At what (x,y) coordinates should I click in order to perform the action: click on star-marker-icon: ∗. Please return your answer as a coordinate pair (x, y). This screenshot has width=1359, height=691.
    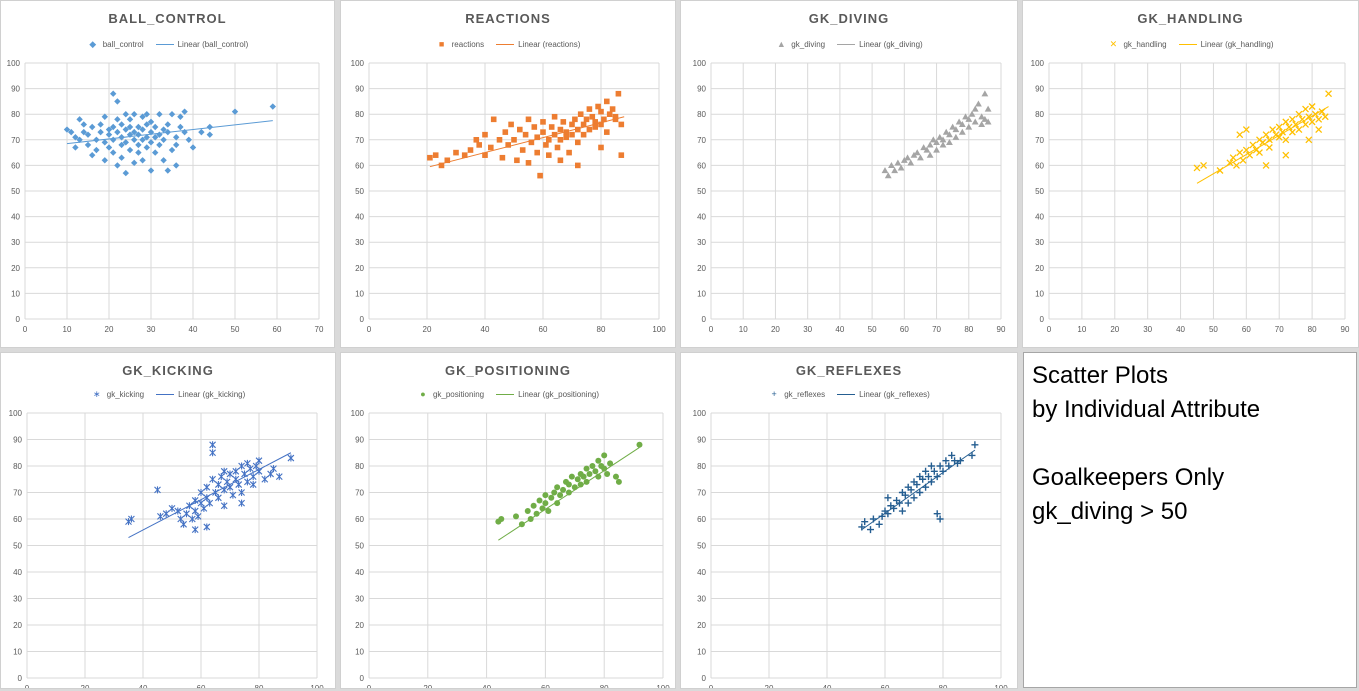
    Looking at the image, I should click on (96, 394).